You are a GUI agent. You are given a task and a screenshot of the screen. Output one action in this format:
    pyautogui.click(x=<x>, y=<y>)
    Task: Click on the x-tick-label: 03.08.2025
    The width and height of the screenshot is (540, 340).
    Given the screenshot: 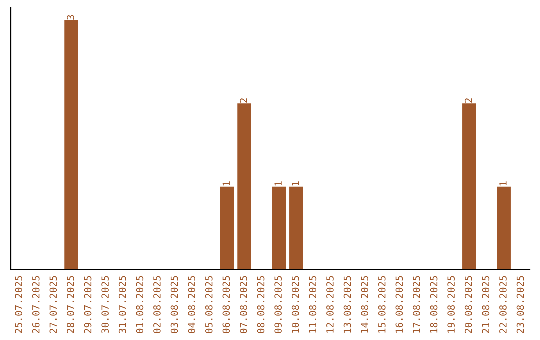 What is the action you would take?
    pyautogui.click(x=174, y=305)
    